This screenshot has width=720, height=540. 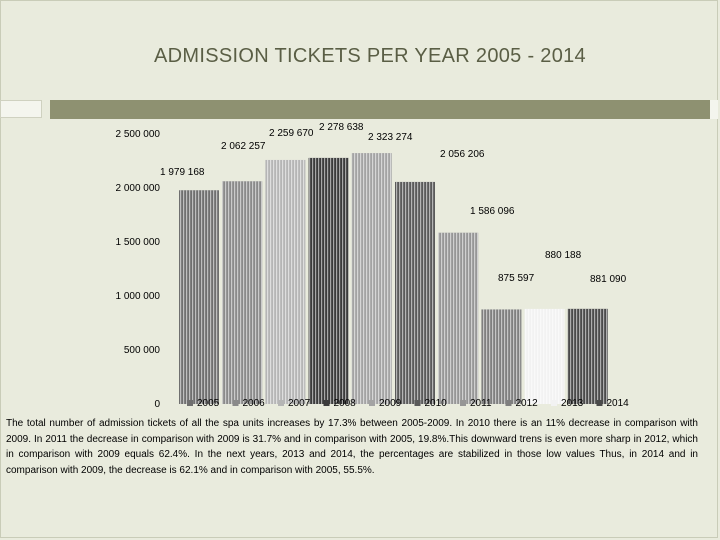 I want to click on data-label-2007: 2 259 670, so click(x=291, y=133).